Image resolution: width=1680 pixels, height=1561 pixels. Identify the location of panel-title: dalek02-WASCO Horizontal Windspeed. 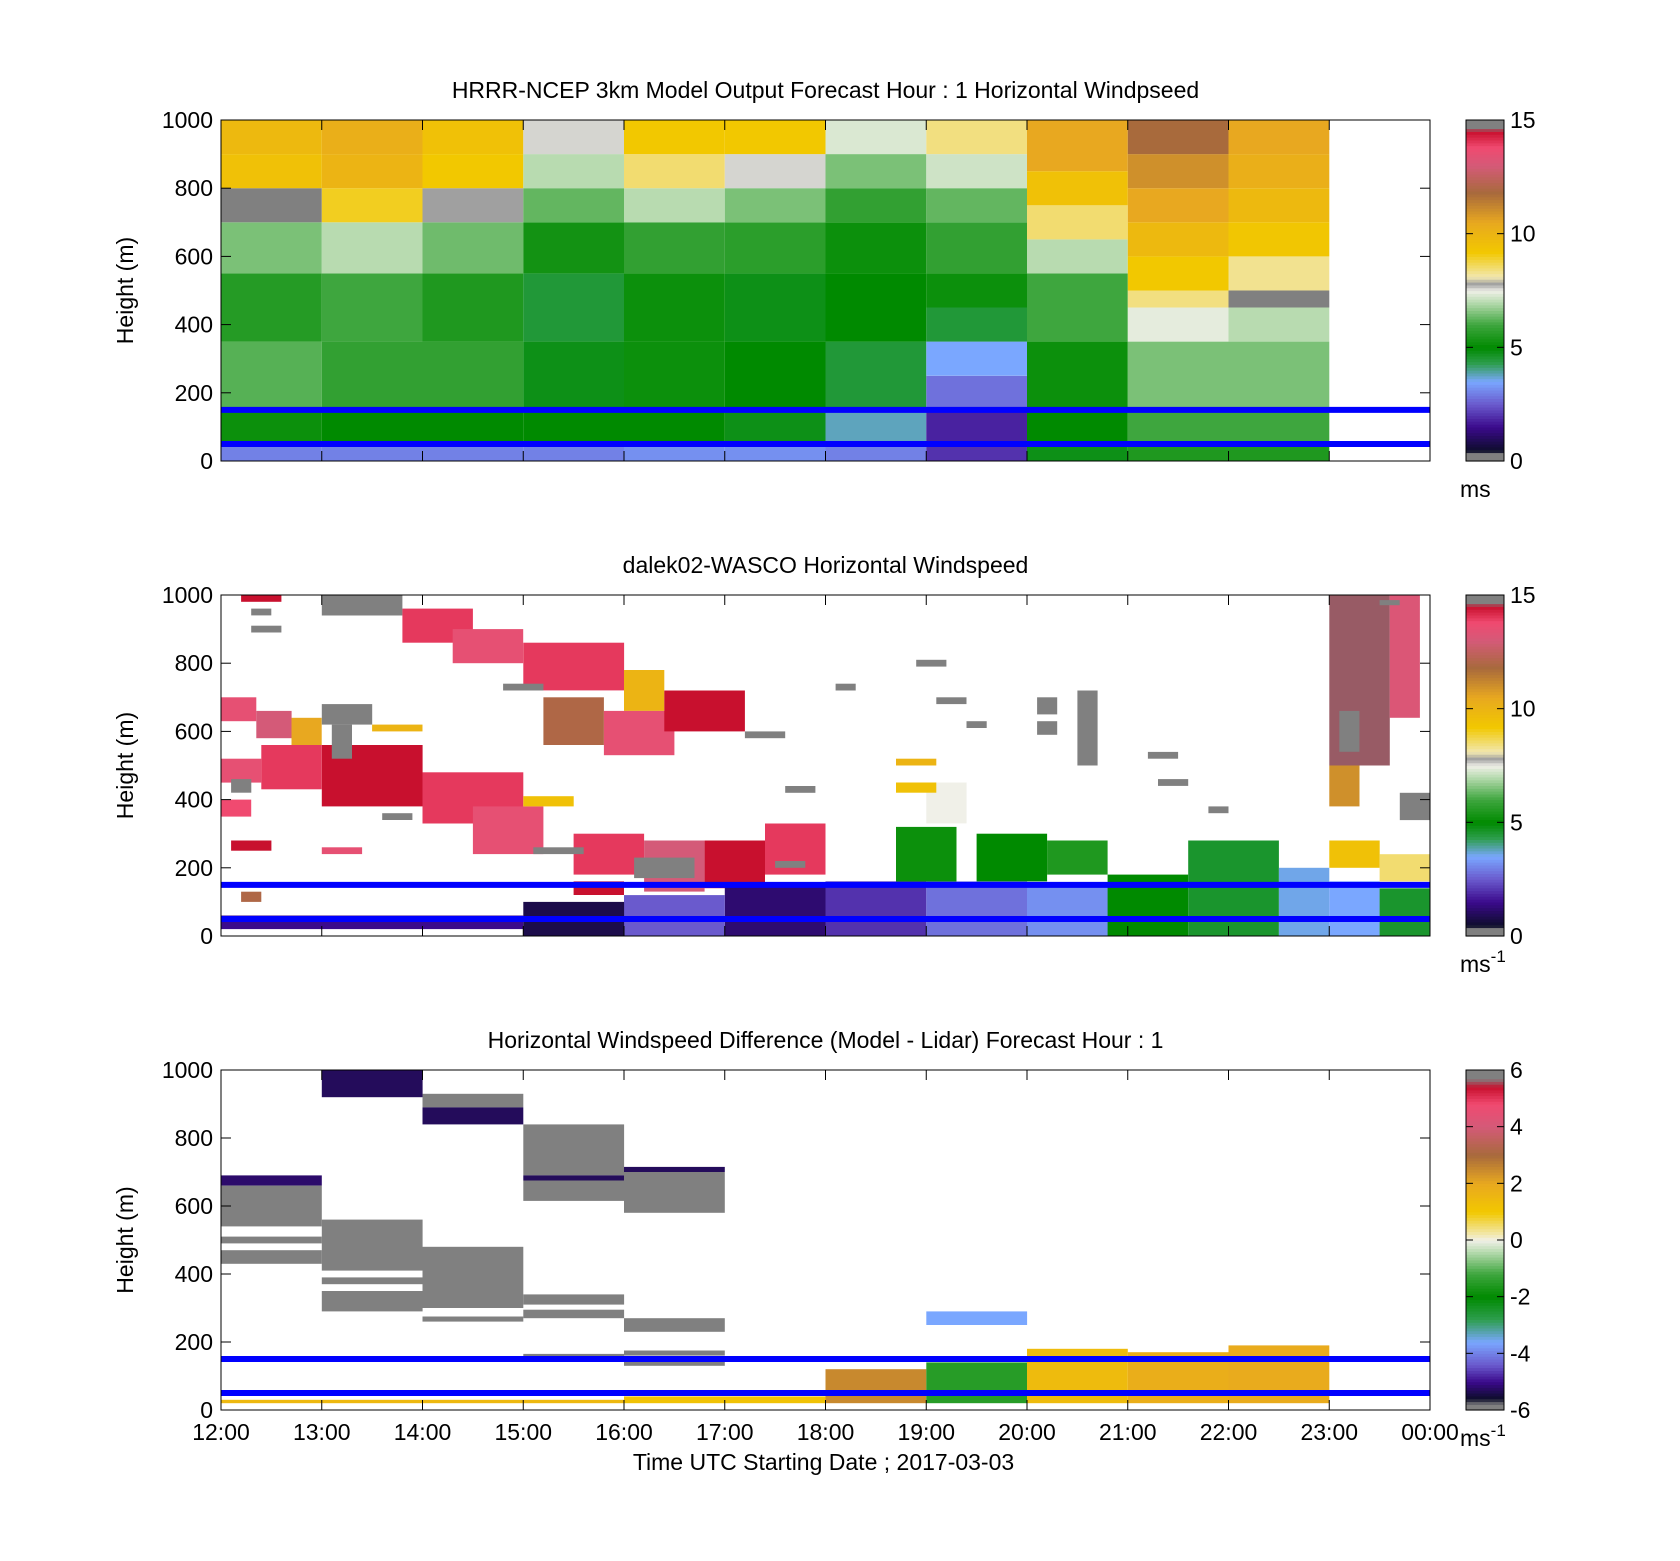
(826, 565).